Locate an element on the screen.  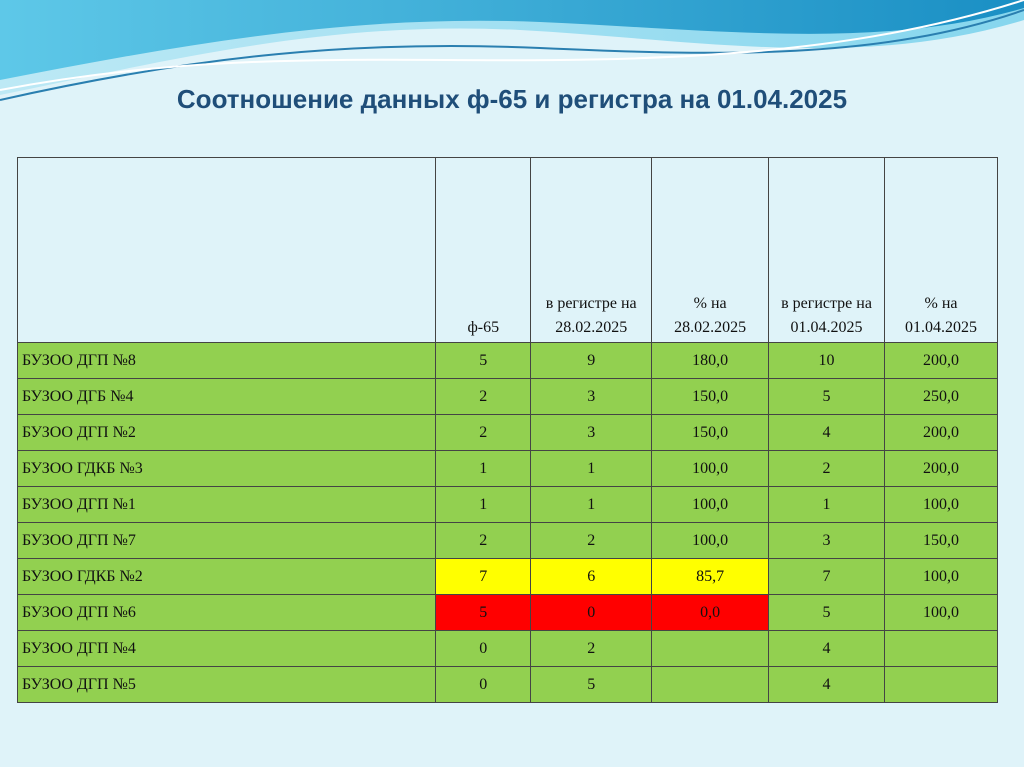
cell: 250,0 is located at coordinates (941, 396).